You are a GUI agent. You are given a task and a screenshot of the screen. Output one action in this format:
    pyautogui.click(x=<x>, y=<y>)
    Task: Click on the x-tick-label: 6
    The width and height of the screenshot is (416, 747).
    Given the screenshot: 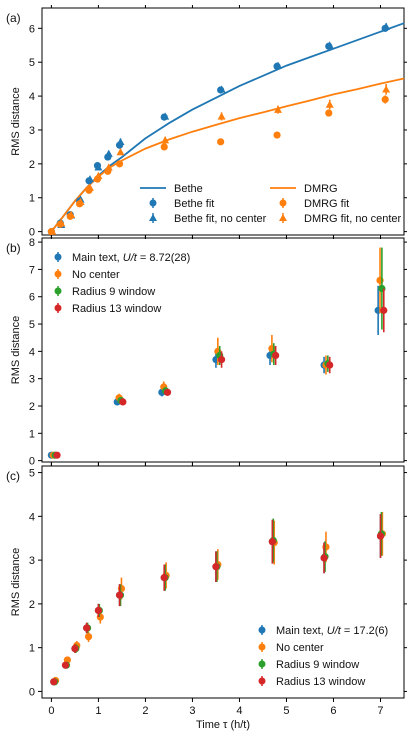 What is the action you would take?
    pyautogui.click(x=333, y=711)
    